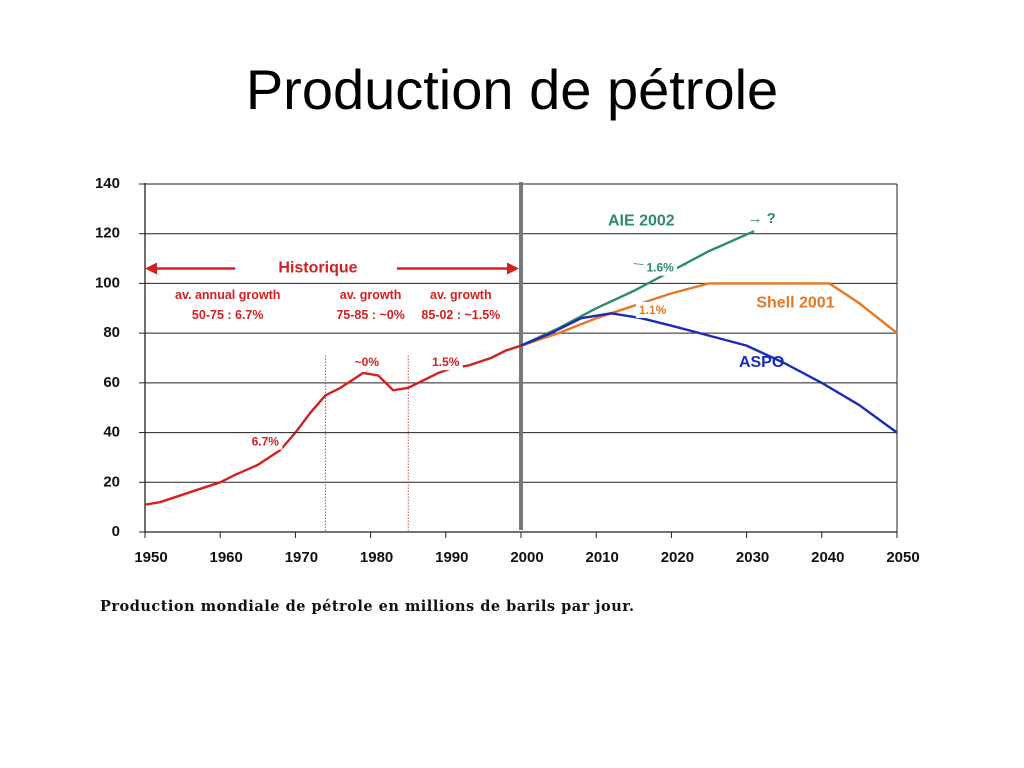 The image size is (1024, 768). I want to click on annotation-label-15: ASPO, so click(761, 362).